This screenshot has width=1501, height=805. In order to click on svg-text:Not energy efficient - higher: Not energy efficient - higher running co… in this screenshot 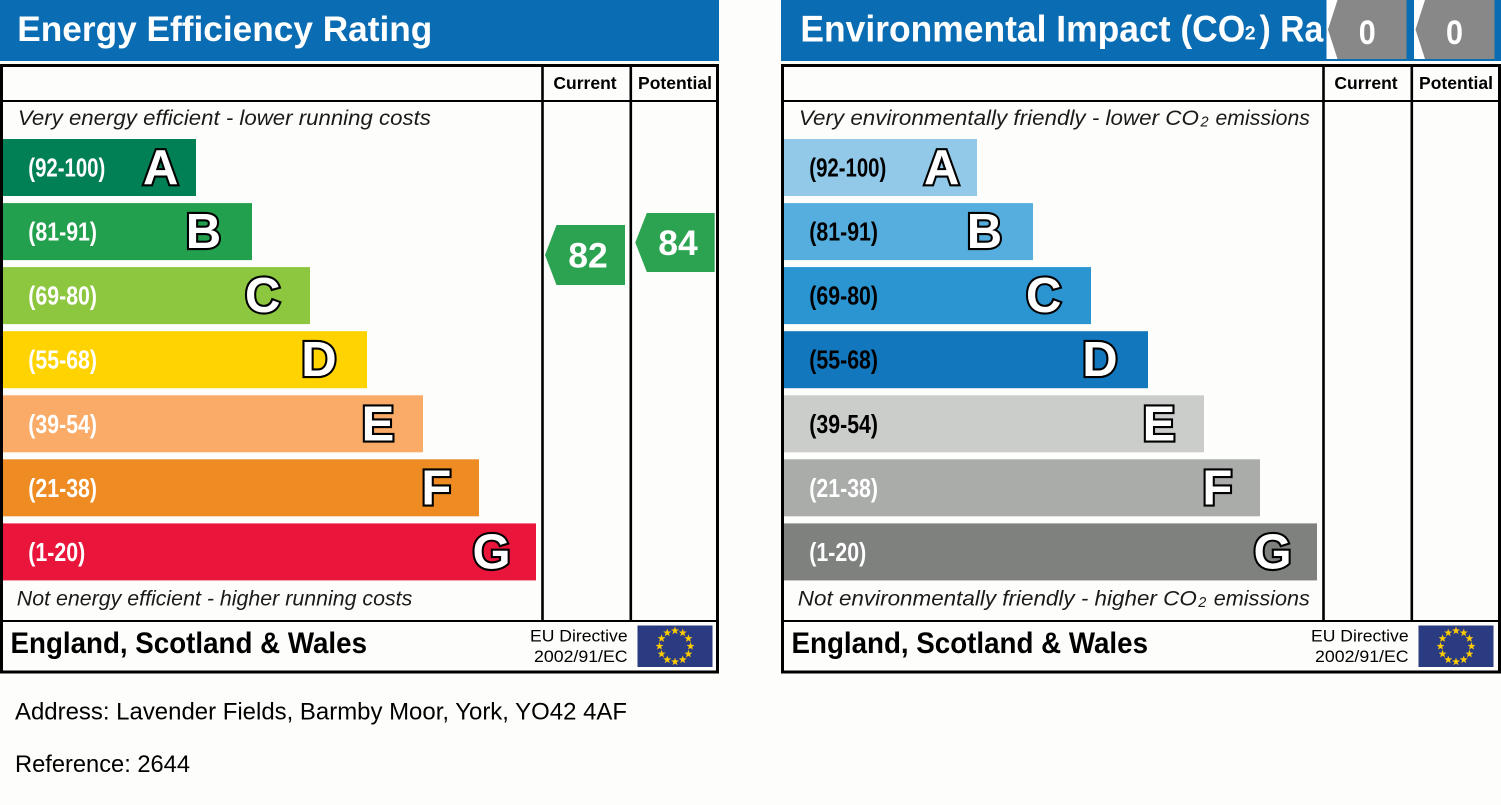, I will do `click(215, 599)`.